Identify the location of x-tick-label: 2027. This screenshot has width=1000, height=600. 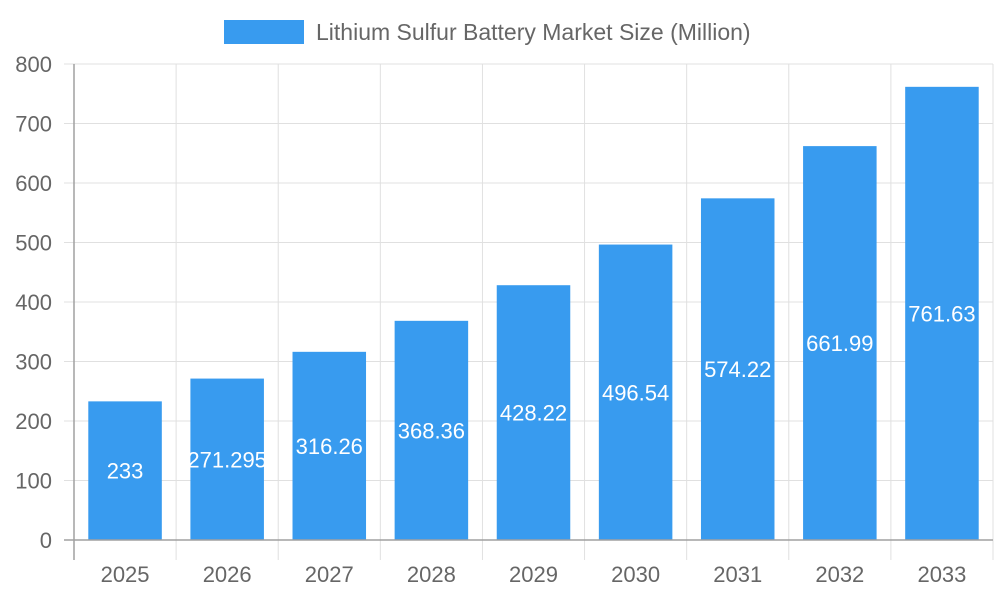
(329, 574).